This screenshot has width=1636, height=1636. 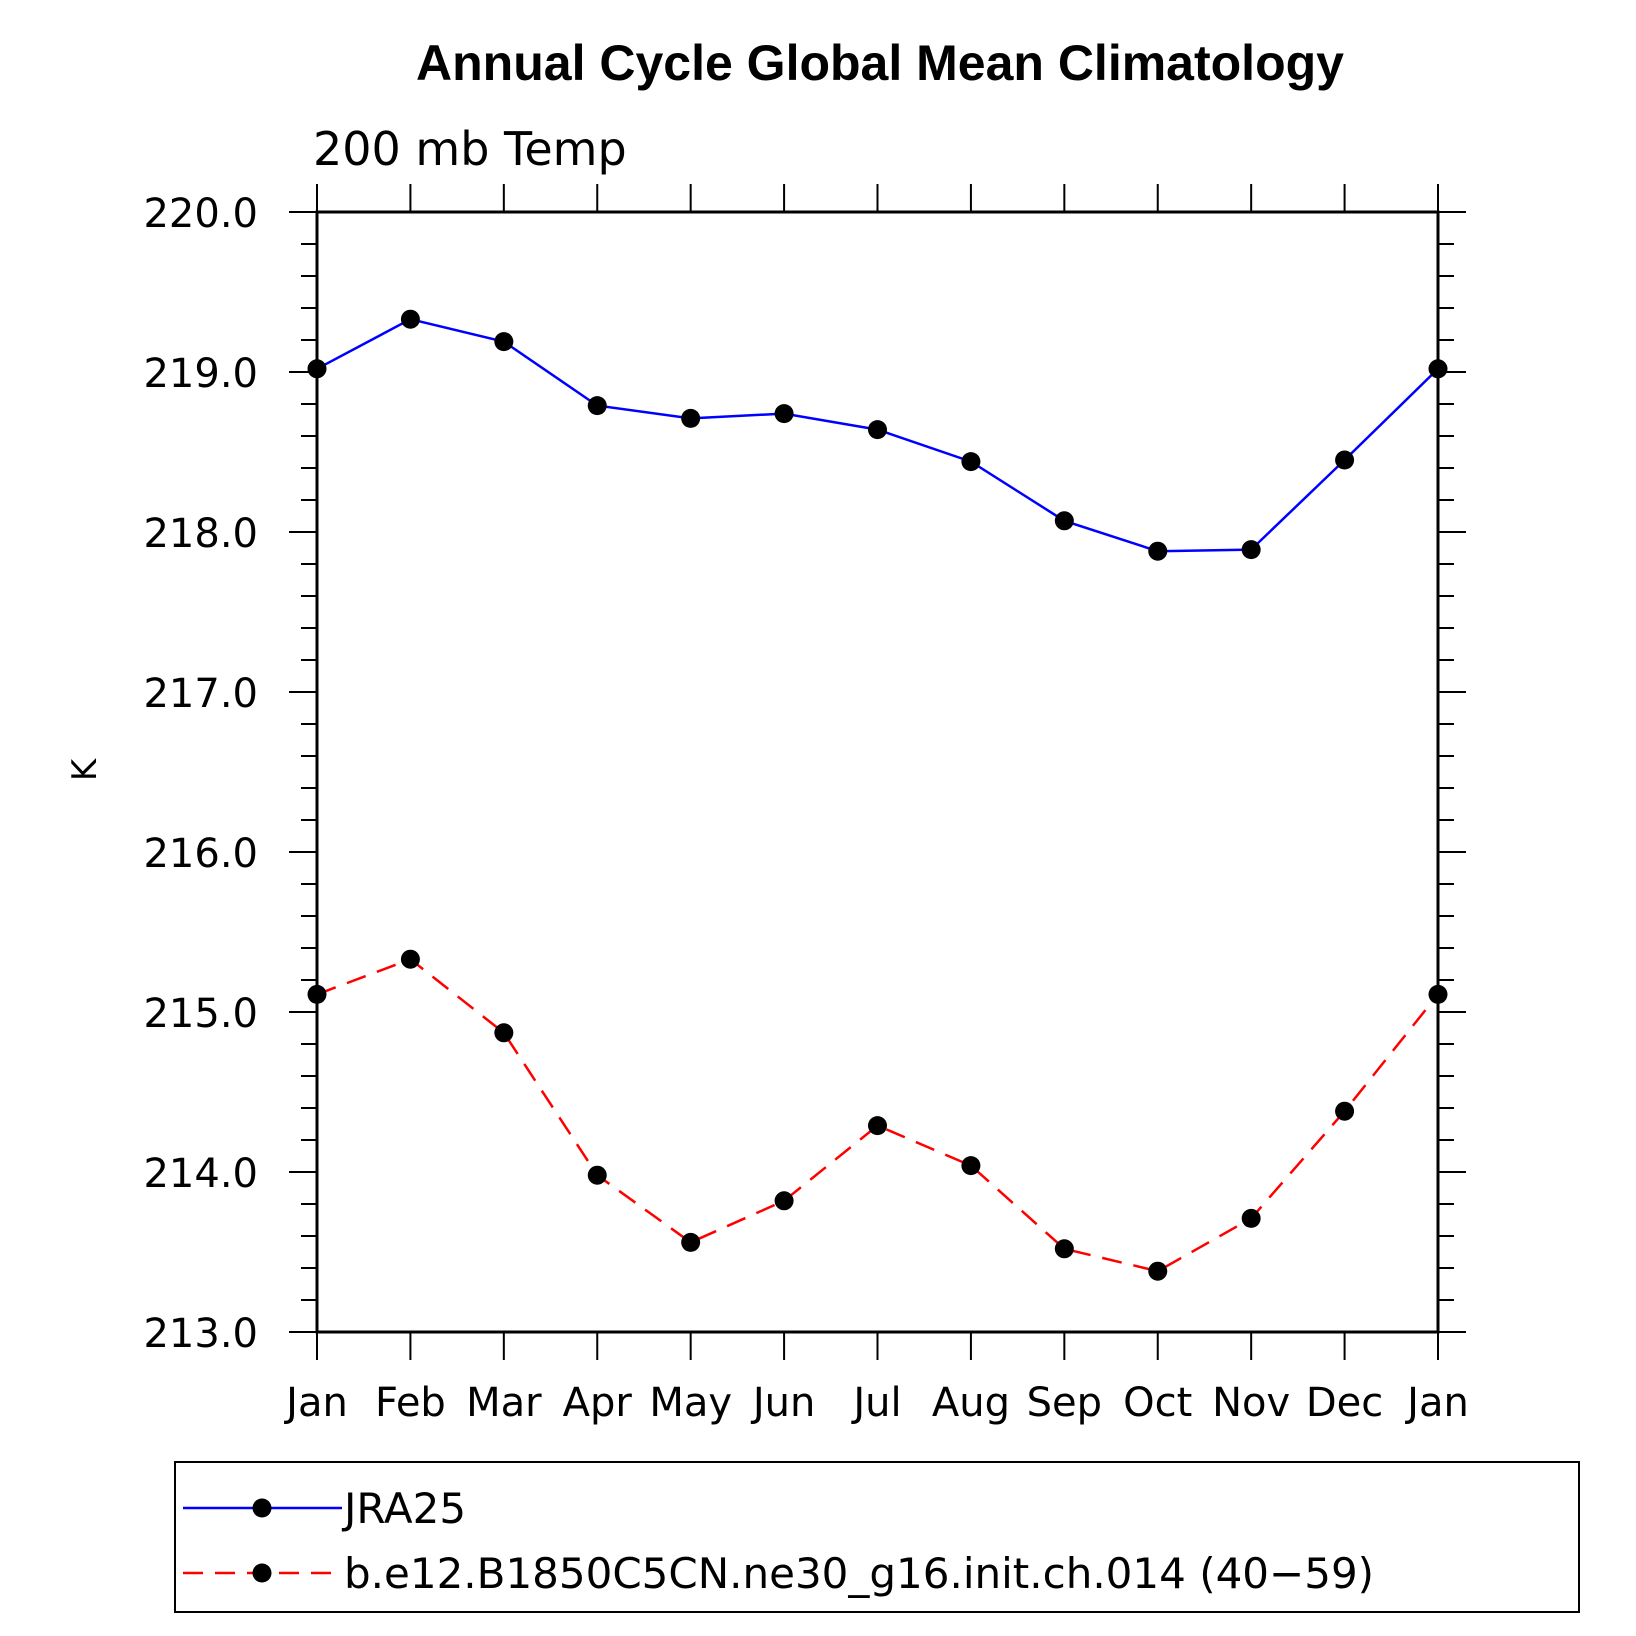 What do you see at coordinates (85, 769) in the screenshot?
I see `y-axis-label: K` at bounding box center [85, 769].